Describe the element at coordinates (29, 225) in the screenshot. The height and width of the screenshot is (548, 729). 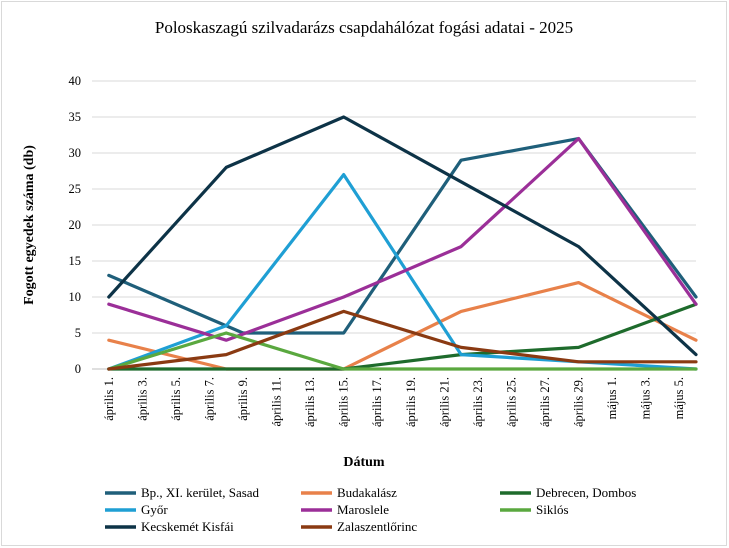
I see `y-axis-label: Fogott egyedek száma (db)` at that location.